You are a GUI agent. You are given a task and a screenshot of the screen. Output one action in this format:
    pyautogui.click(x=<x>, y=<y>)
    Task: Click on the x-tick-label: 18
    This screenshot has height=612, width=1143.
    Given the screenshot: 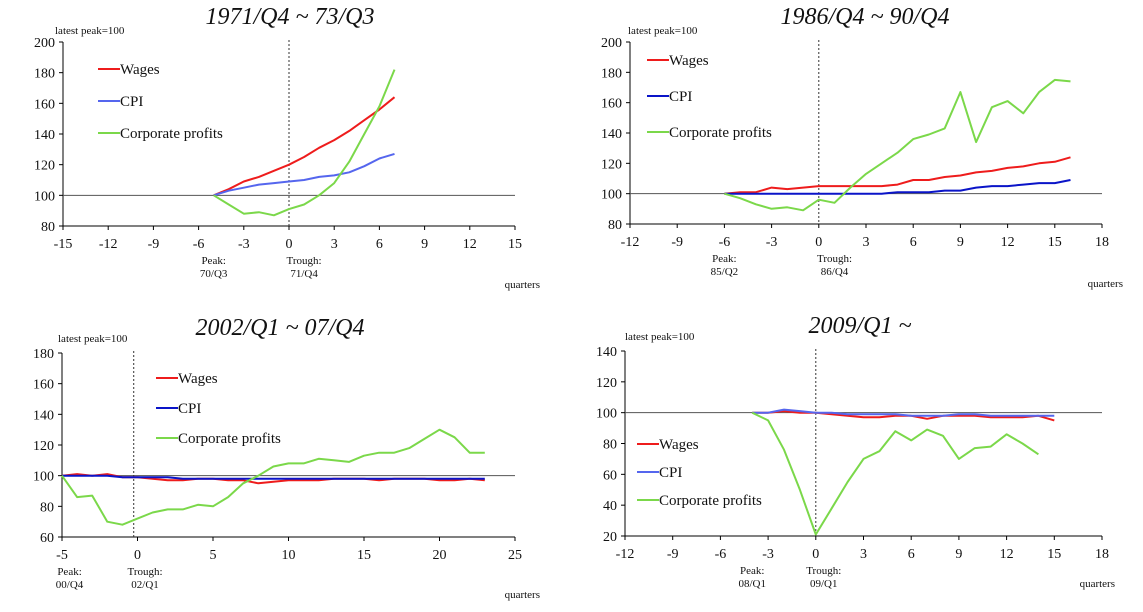 What is the action you would take?
    pyautogui.click(x=1102, y=554)
    